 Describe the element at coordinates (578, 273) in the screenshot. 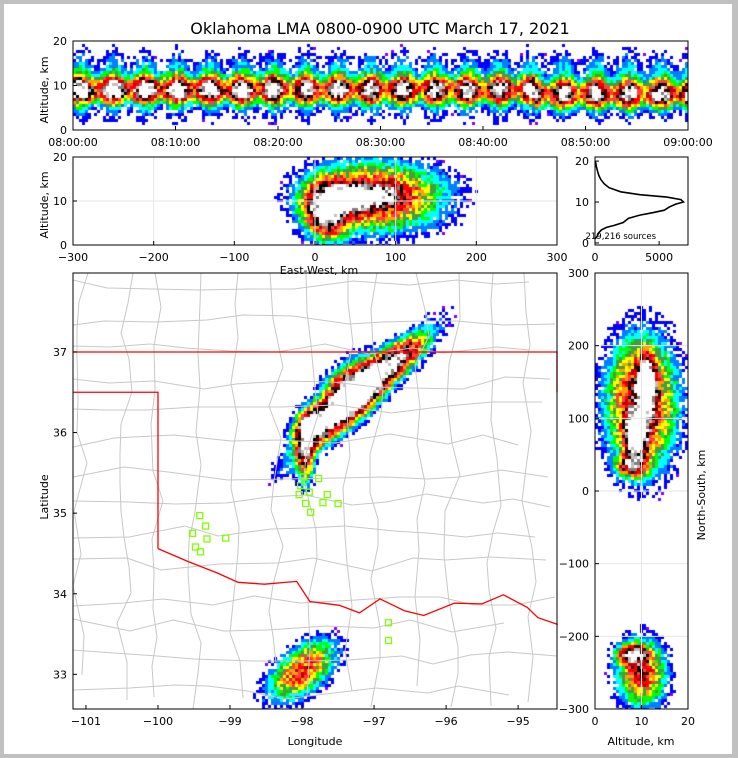

I see `y-tick-label: 300` at that location.